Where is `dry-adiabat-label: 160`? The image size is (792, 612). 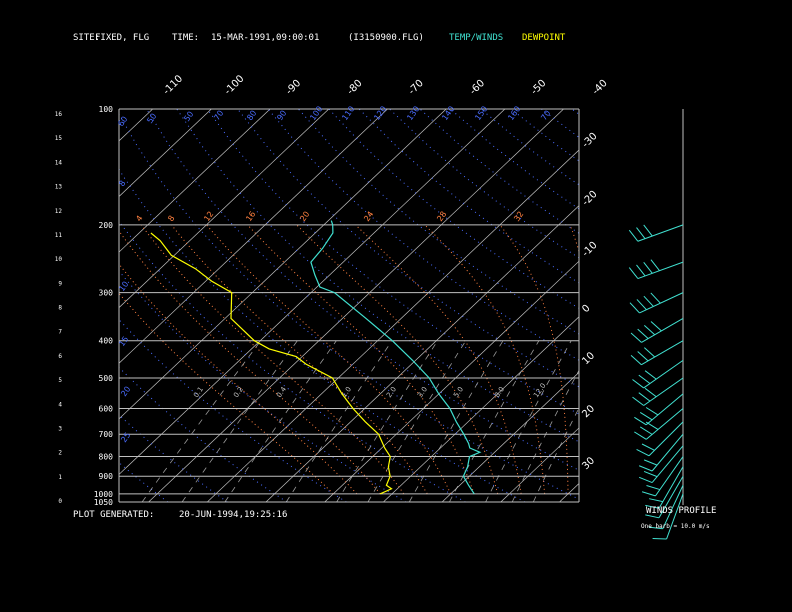 dry-adiabat-label: 160 is located at coordinates (514, 113).